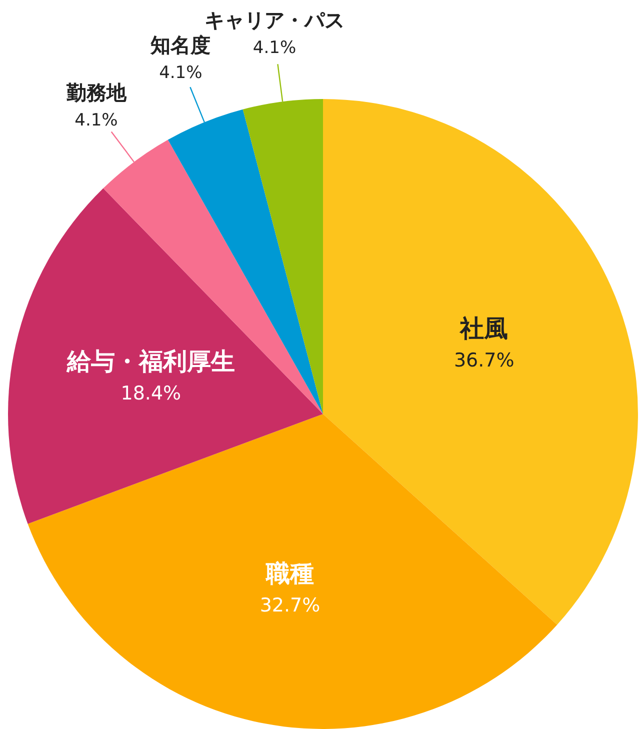  Describe the element at coordinates (290, 605) in the screenshot. I see `data-label: 32.7%` at that location.